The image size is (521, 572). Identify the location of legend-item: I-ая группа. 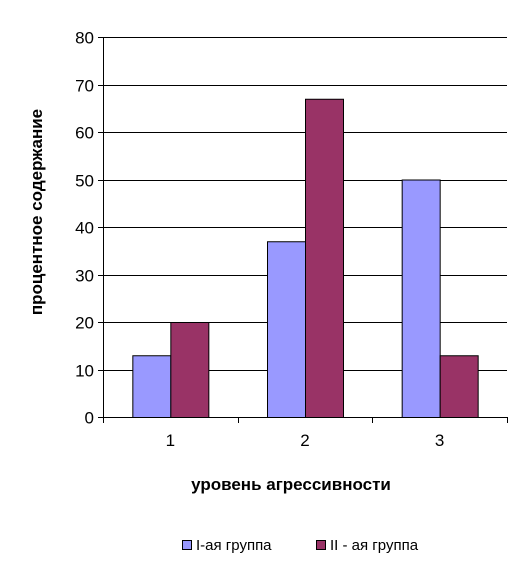
(227, 545).